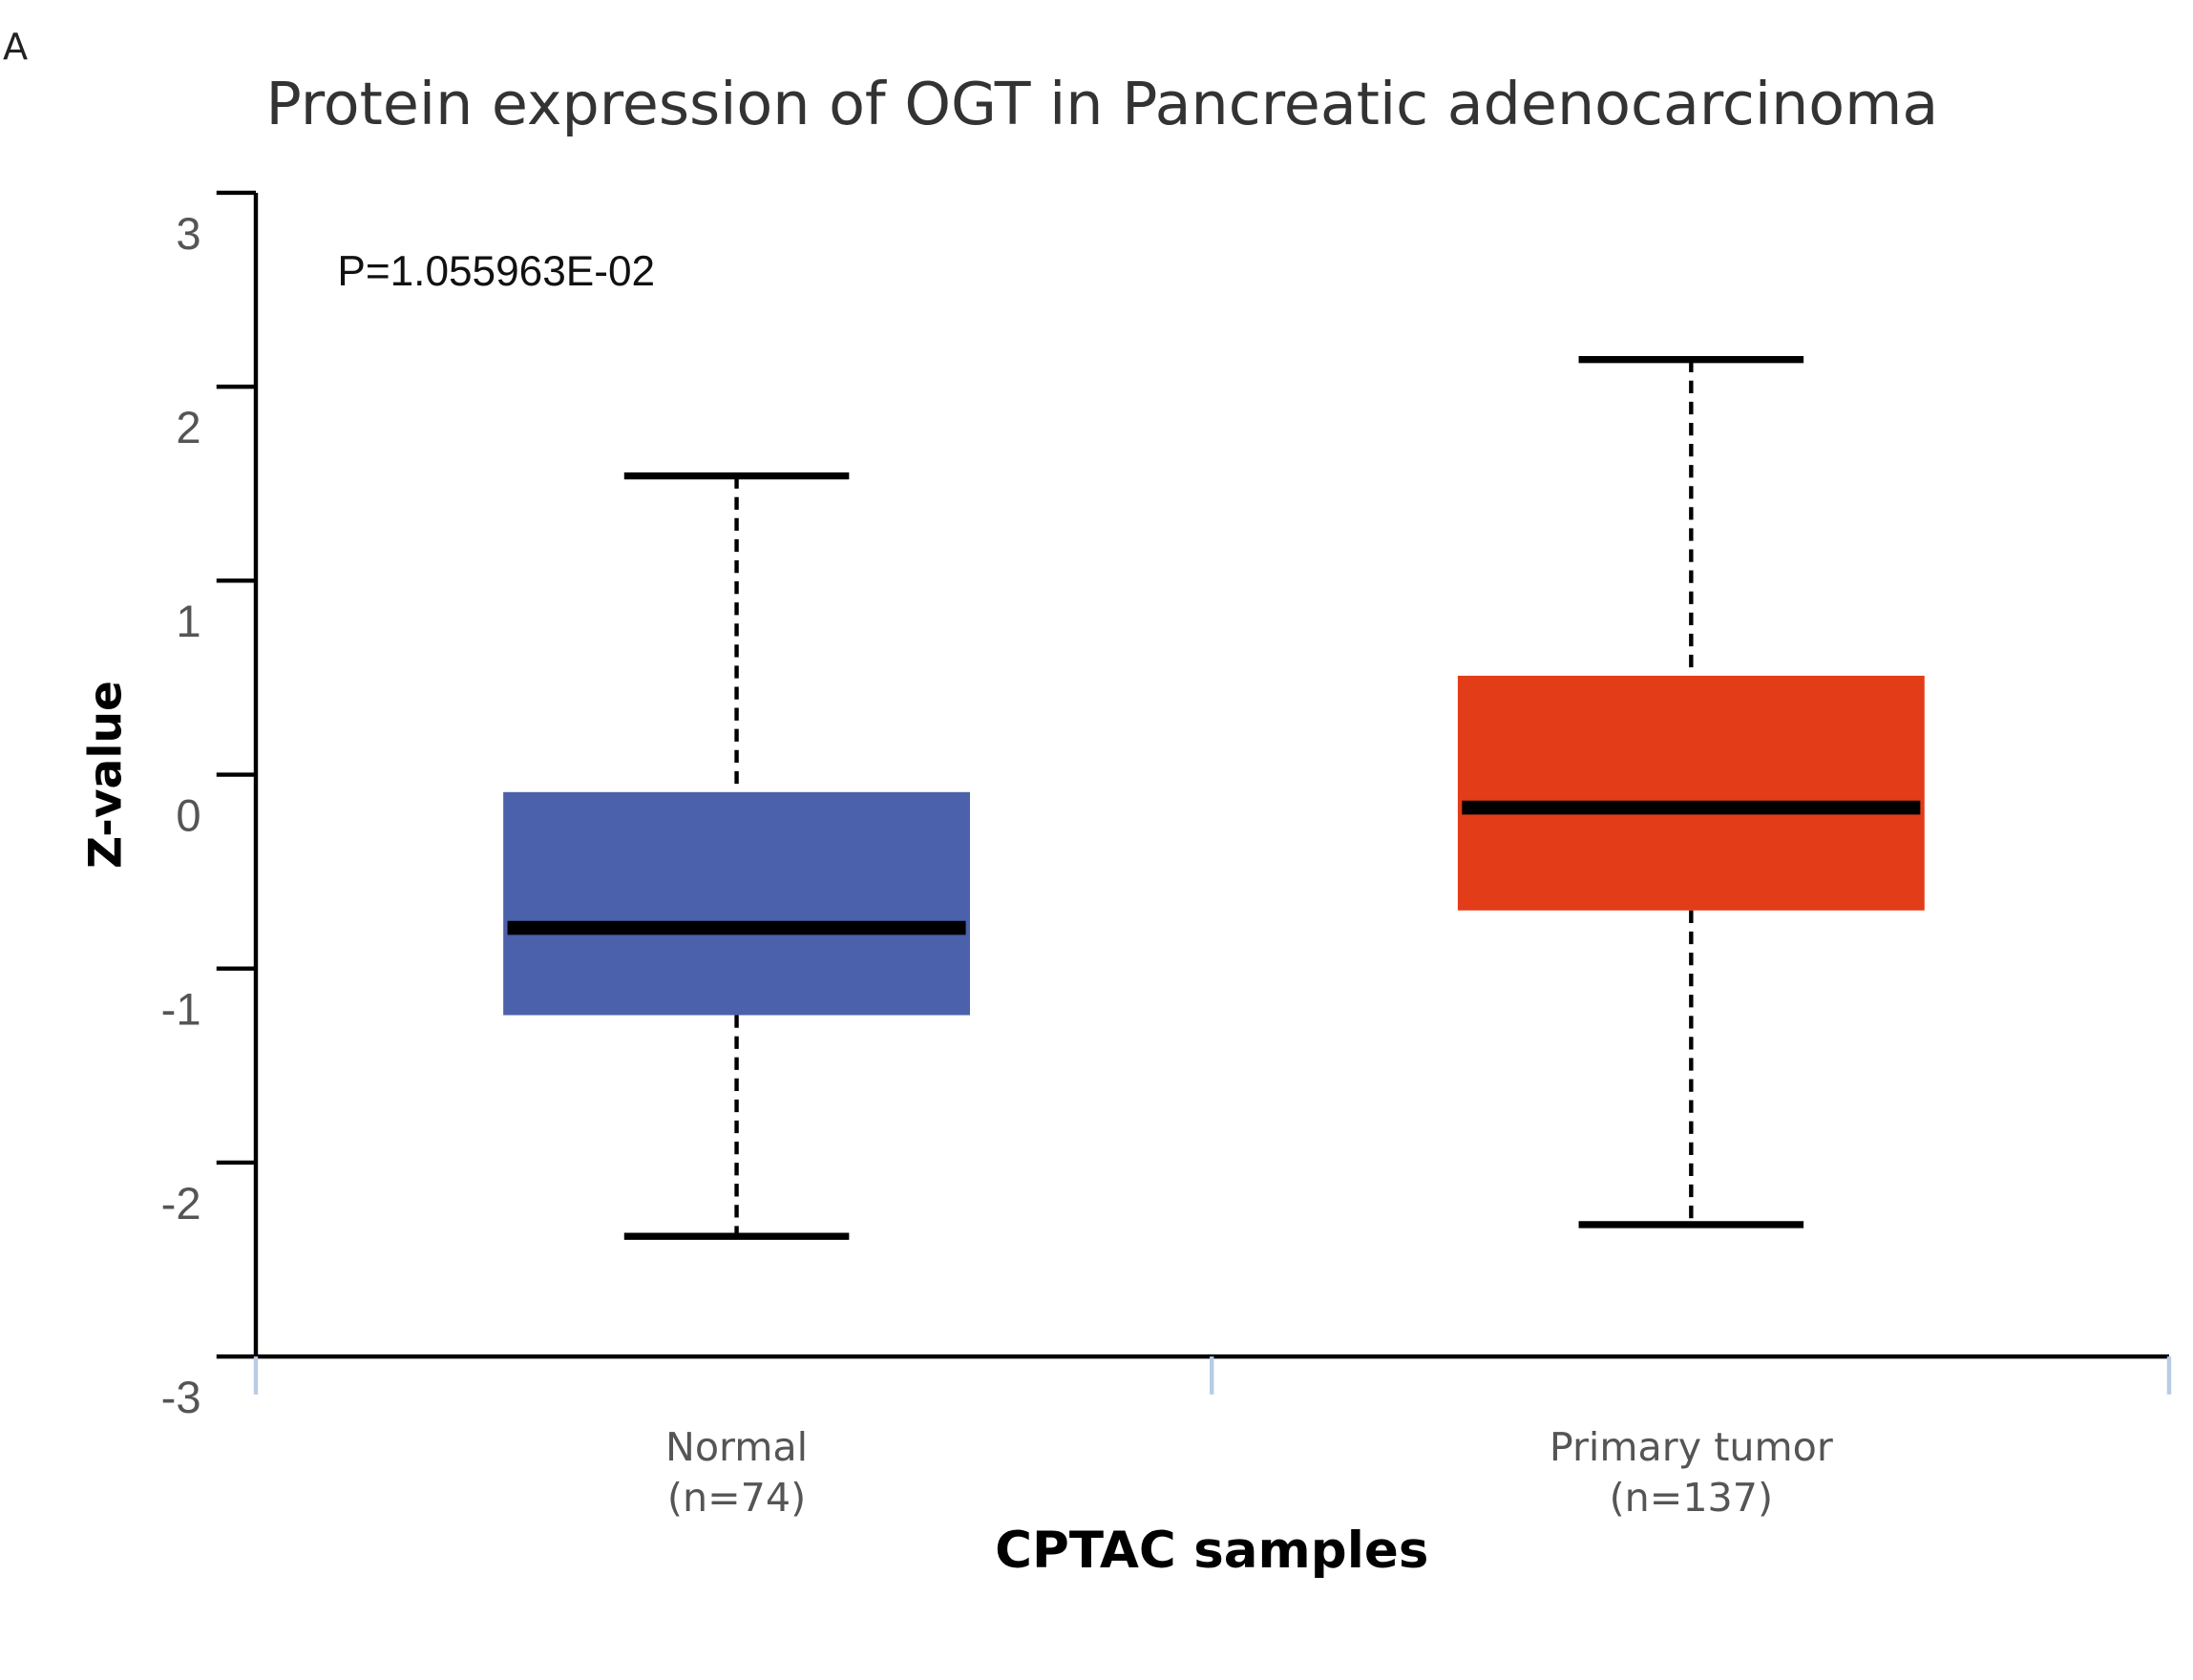  What do you see at coordinates (736, 1498) in the screenshot?
I see `x-tick-sample-count: (n=74)` at bounding box center [736, 1498].